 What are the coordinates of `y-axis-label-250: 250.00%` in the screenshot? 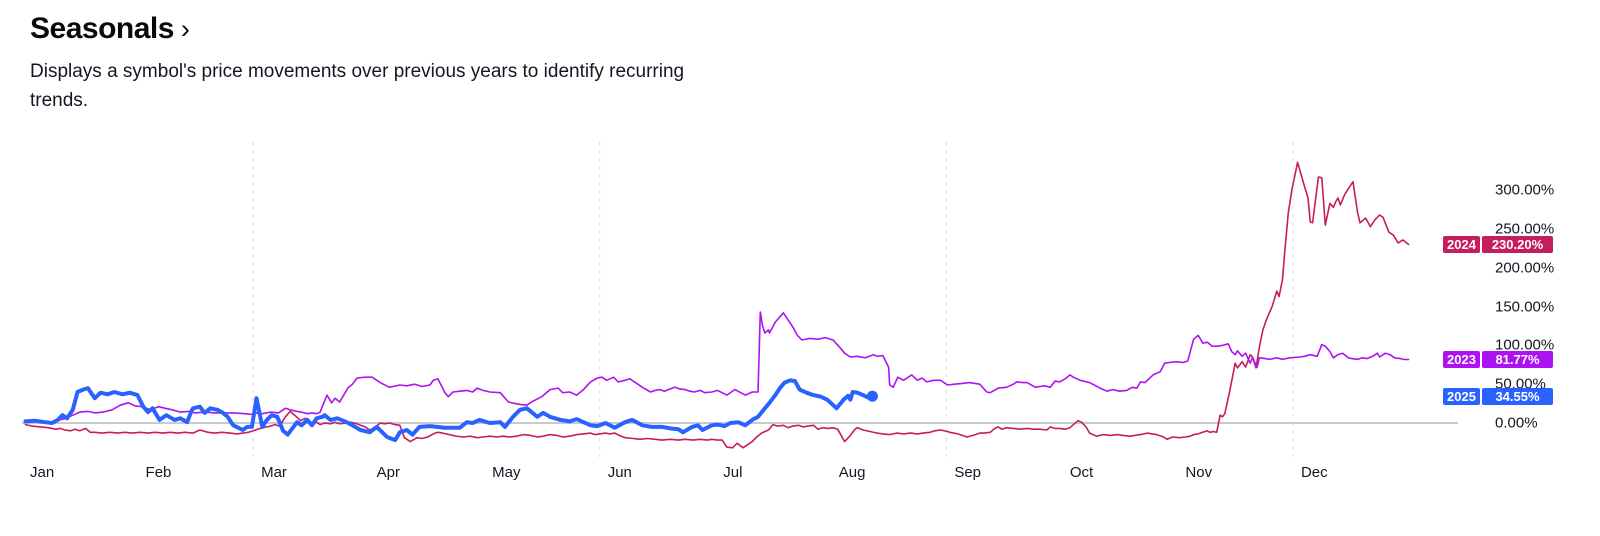 It's located at (1525, 229).